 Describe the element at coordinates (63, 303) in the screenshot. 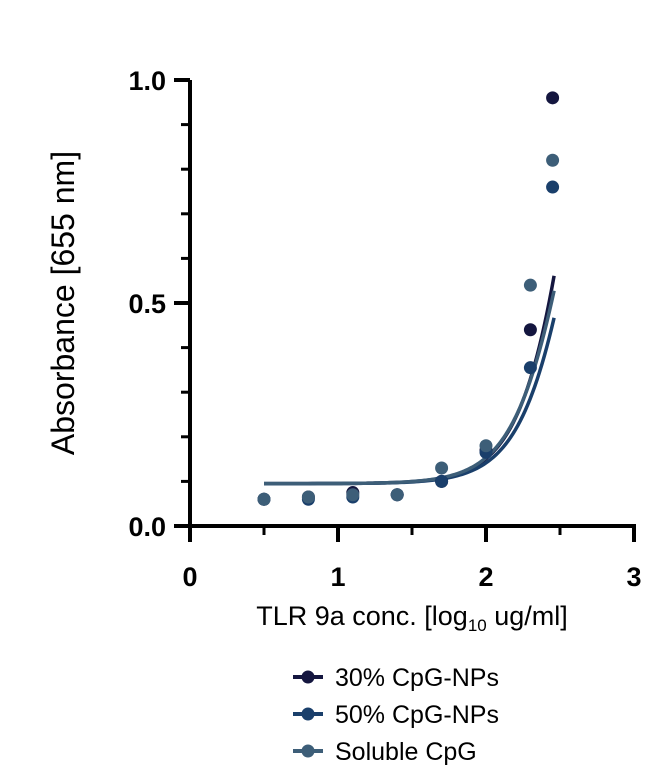

I see `y-axis-title: Absorbance [655 nm]` at that location.